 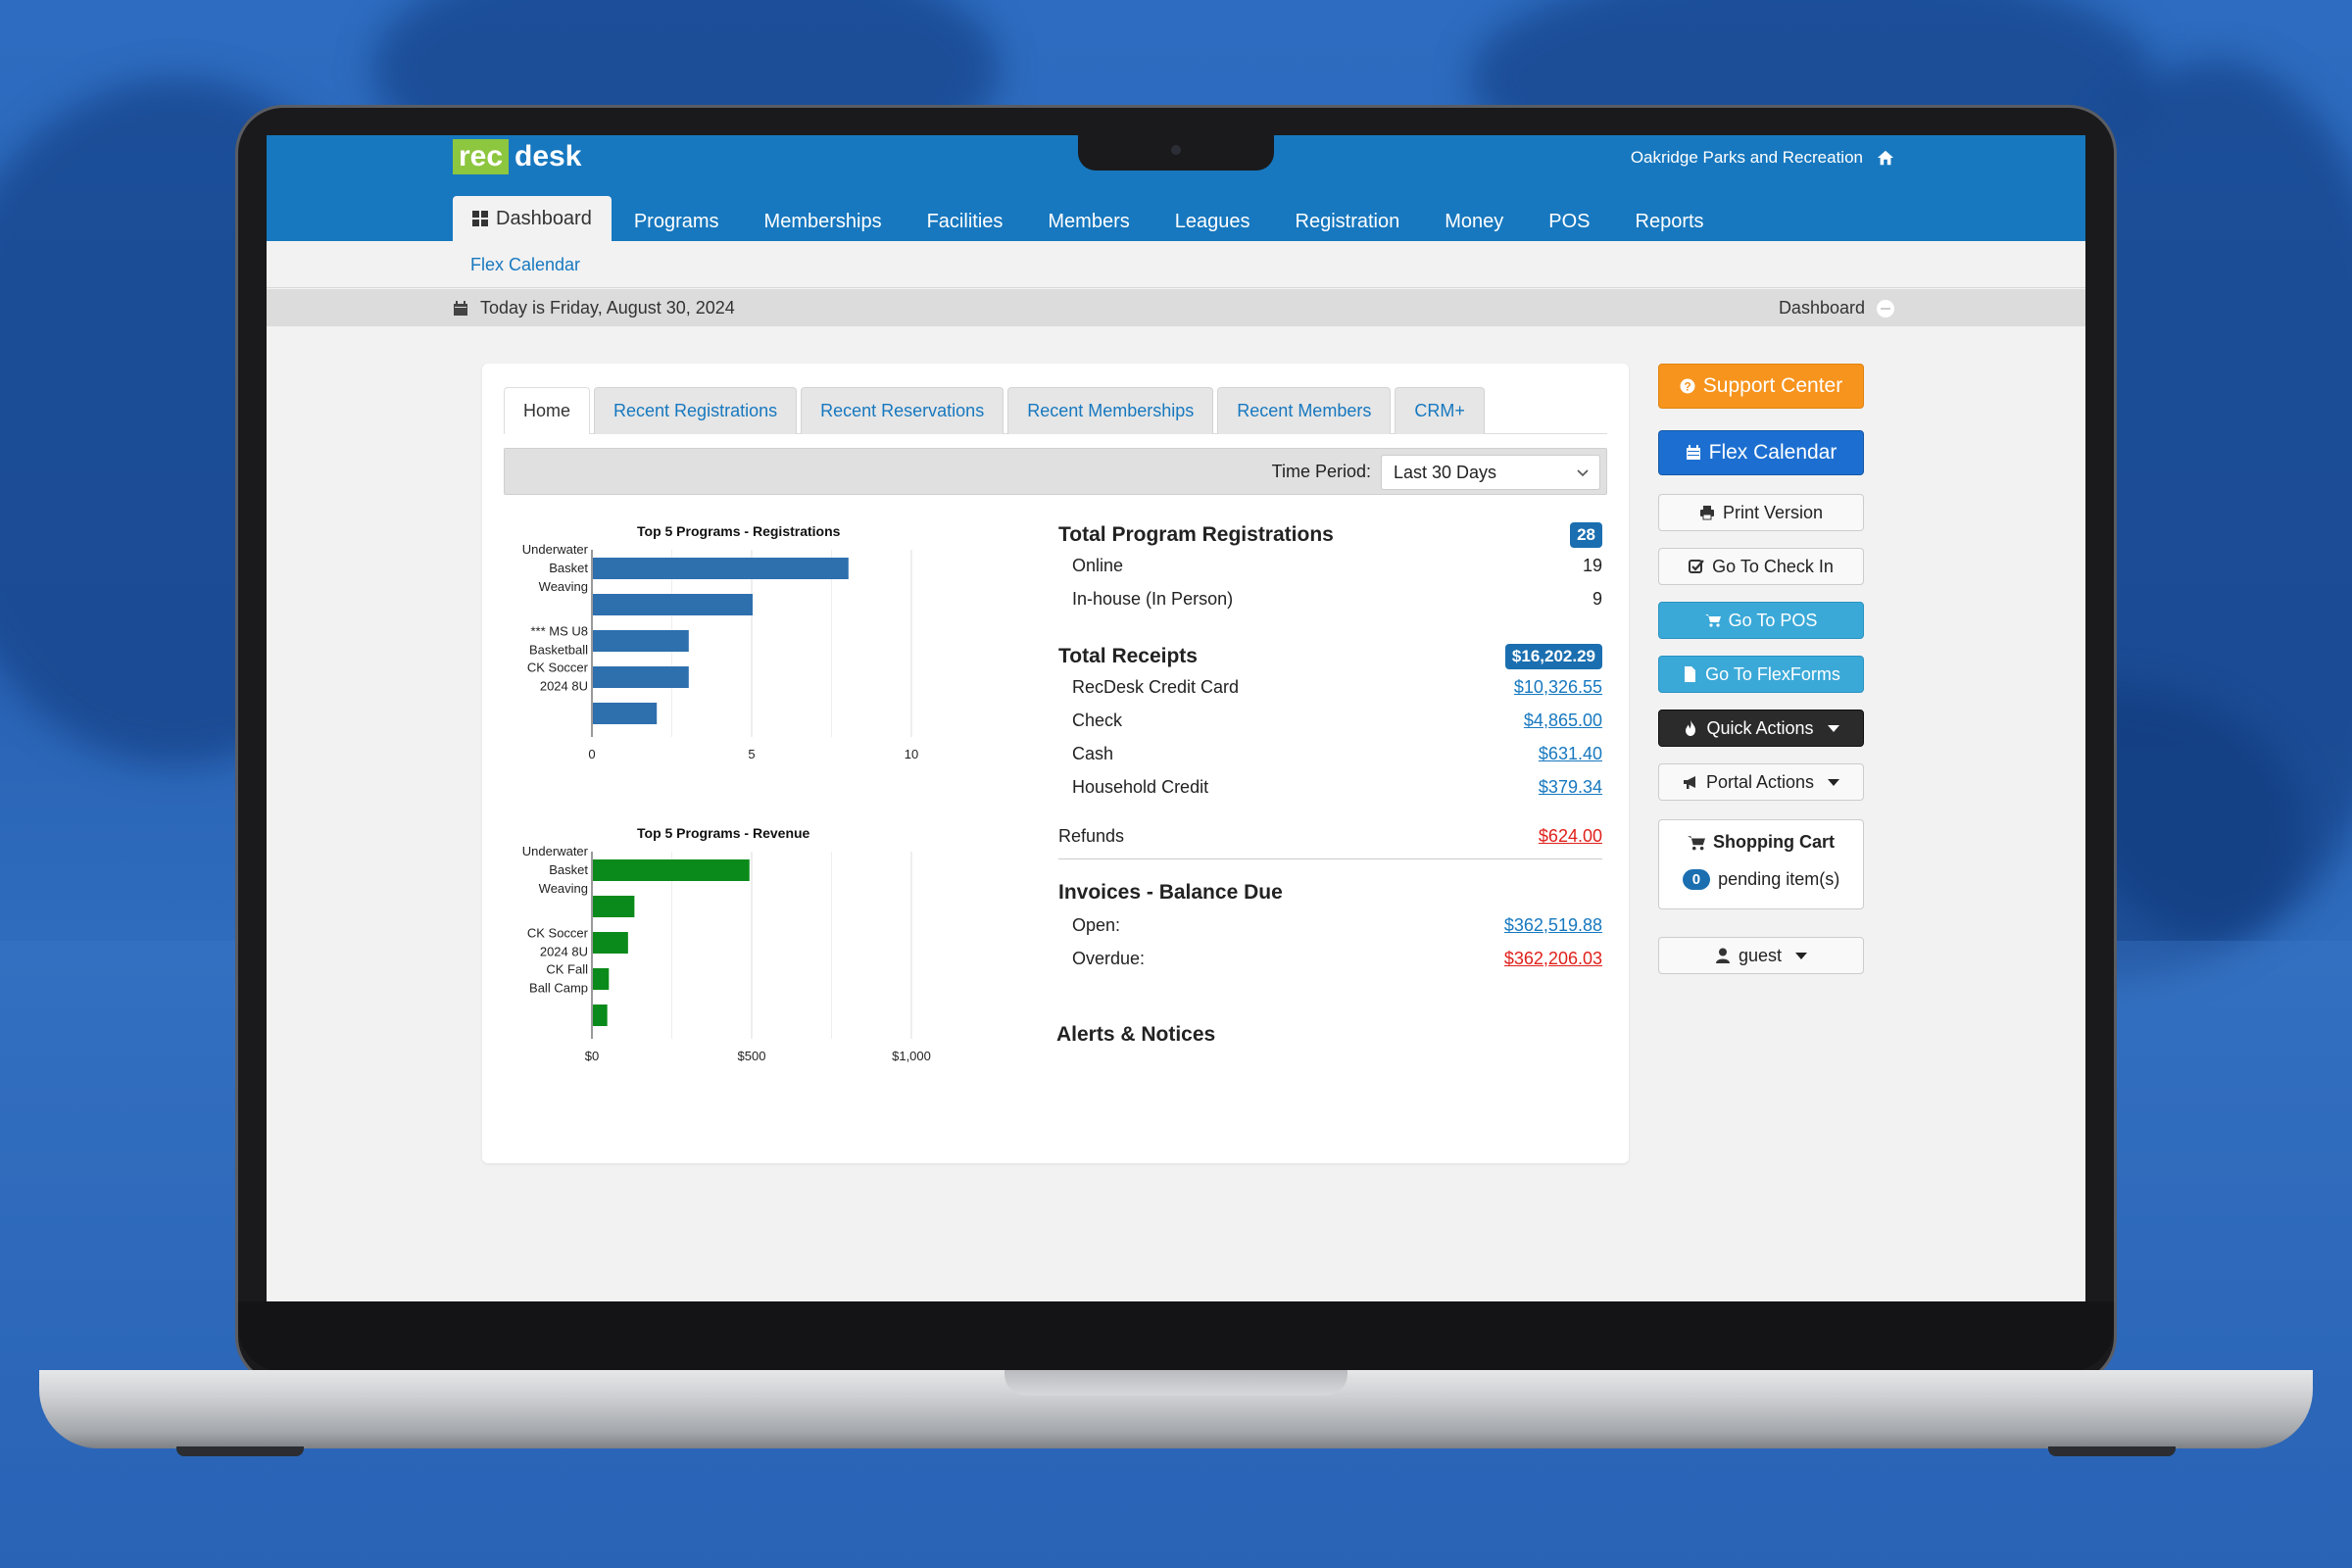 What do you see at coordinates (1761, 512) in the screenshot?
I see `print-version-button: Print Version` at bounding box center [1761, 512].